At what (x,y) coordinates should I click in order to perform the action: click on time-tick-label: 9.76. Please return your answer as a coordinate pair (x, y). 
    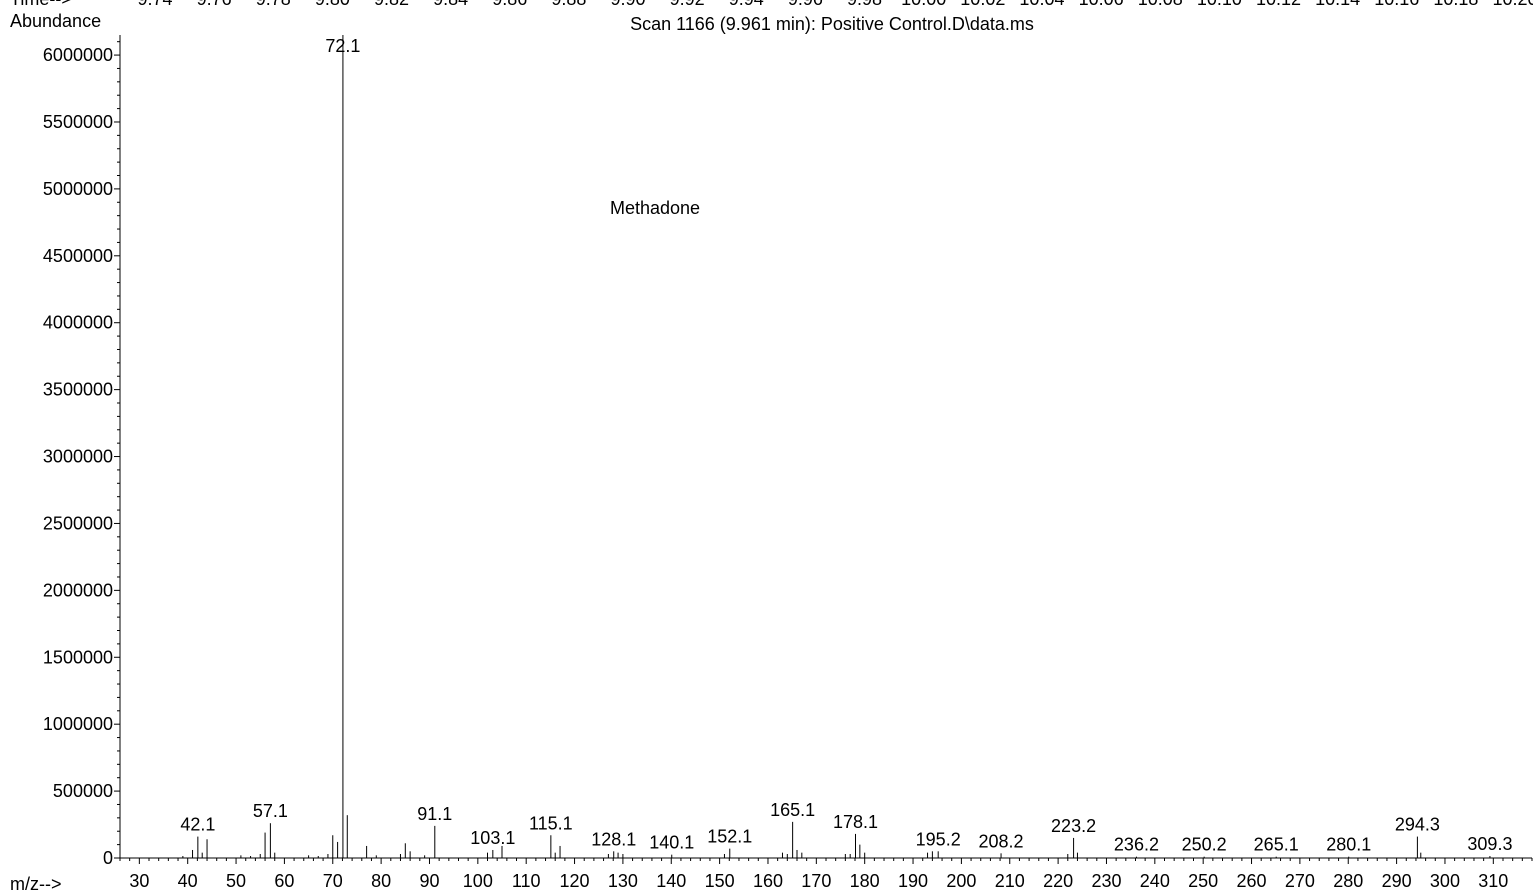
    Looking at the image, I should click on (214, 4).